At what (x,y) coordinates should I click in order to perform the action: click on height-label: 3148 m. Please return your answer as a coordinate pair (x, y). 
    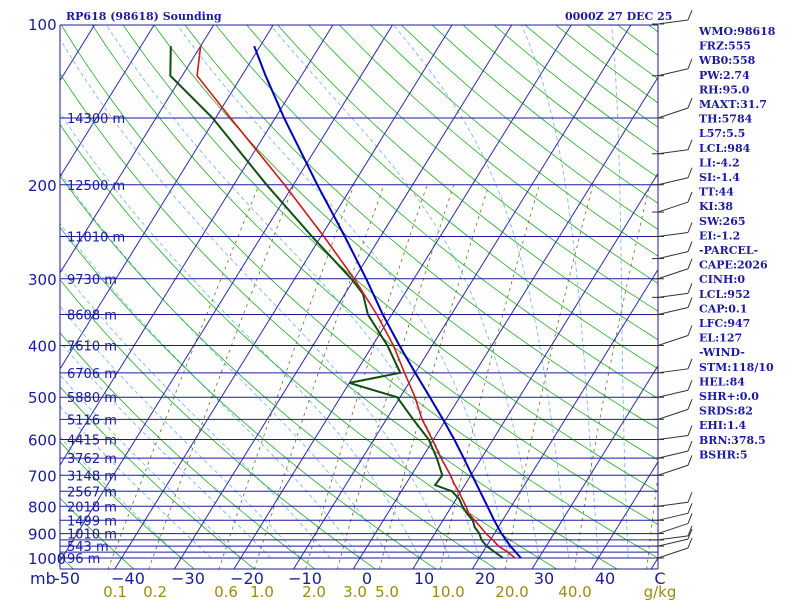
    Looking at the image, I should click on (92, 476).